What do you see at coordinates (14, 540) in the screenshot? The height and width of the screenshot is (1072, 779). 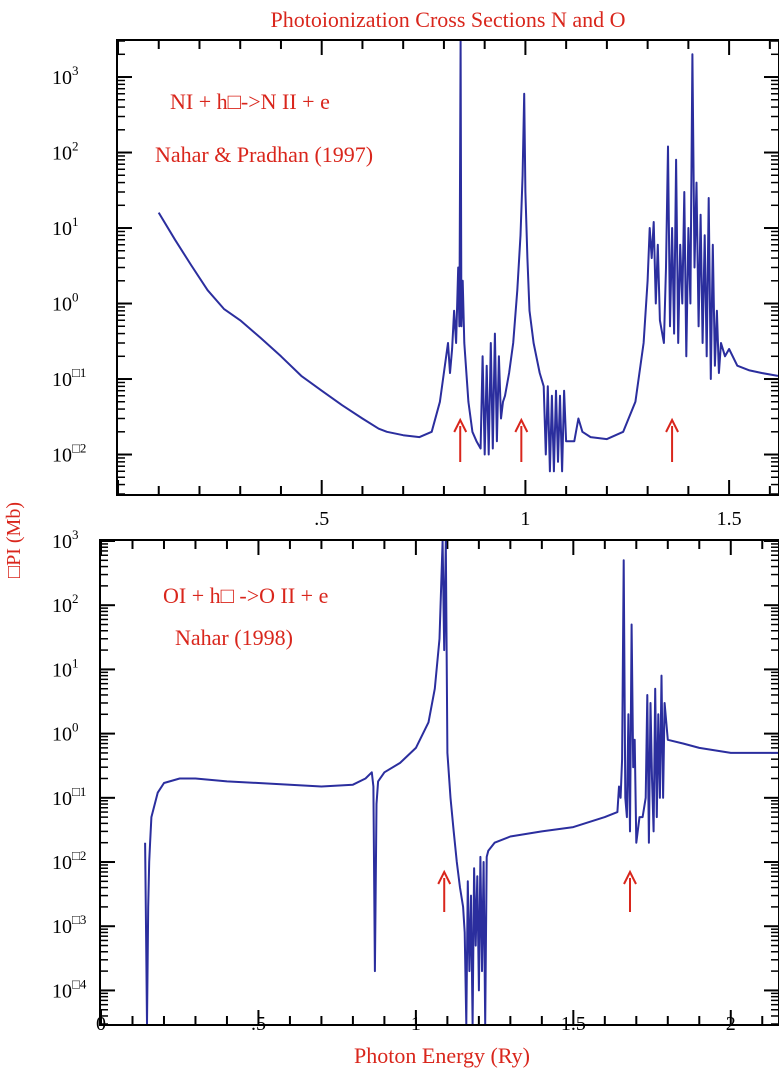 I see `y-axis-label: □PI (Mb)` at bounding box center [14, 540].